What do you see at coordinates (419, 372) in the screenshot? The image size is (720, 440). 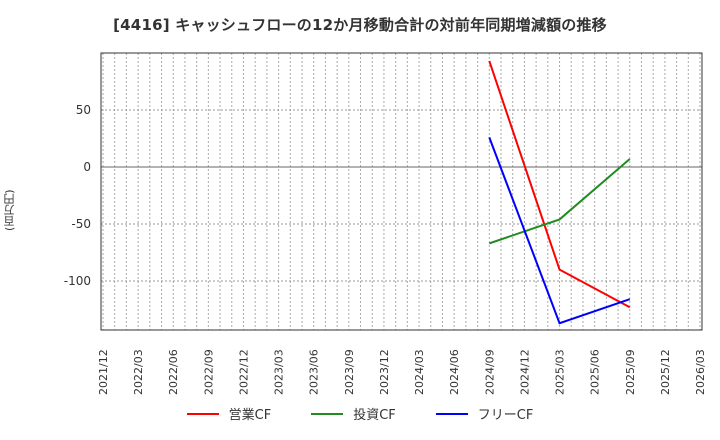 I see `x-tick-label: 2024/03` at bounding box center [419, 372].